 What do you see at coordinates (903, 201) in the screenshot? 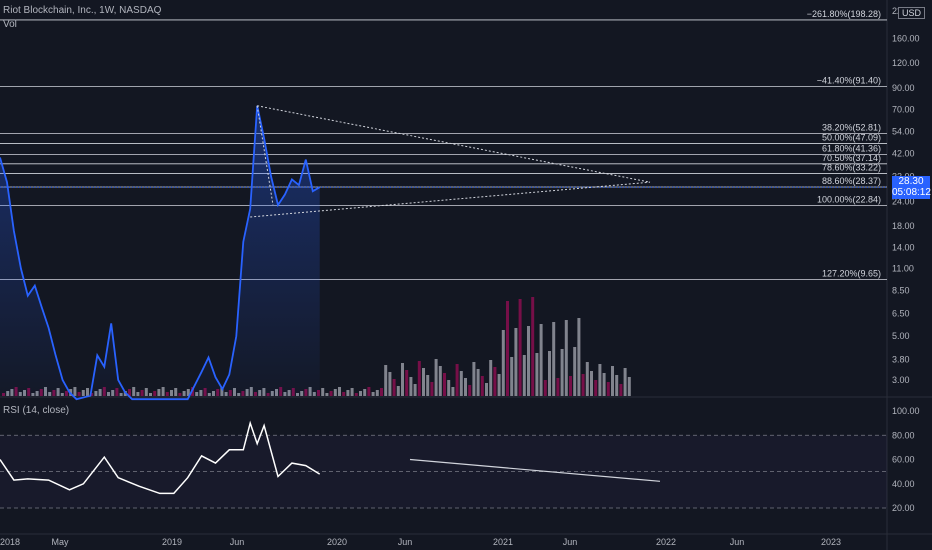
I see `price-tick-label: 24.00` at bounding box center [903, 201].